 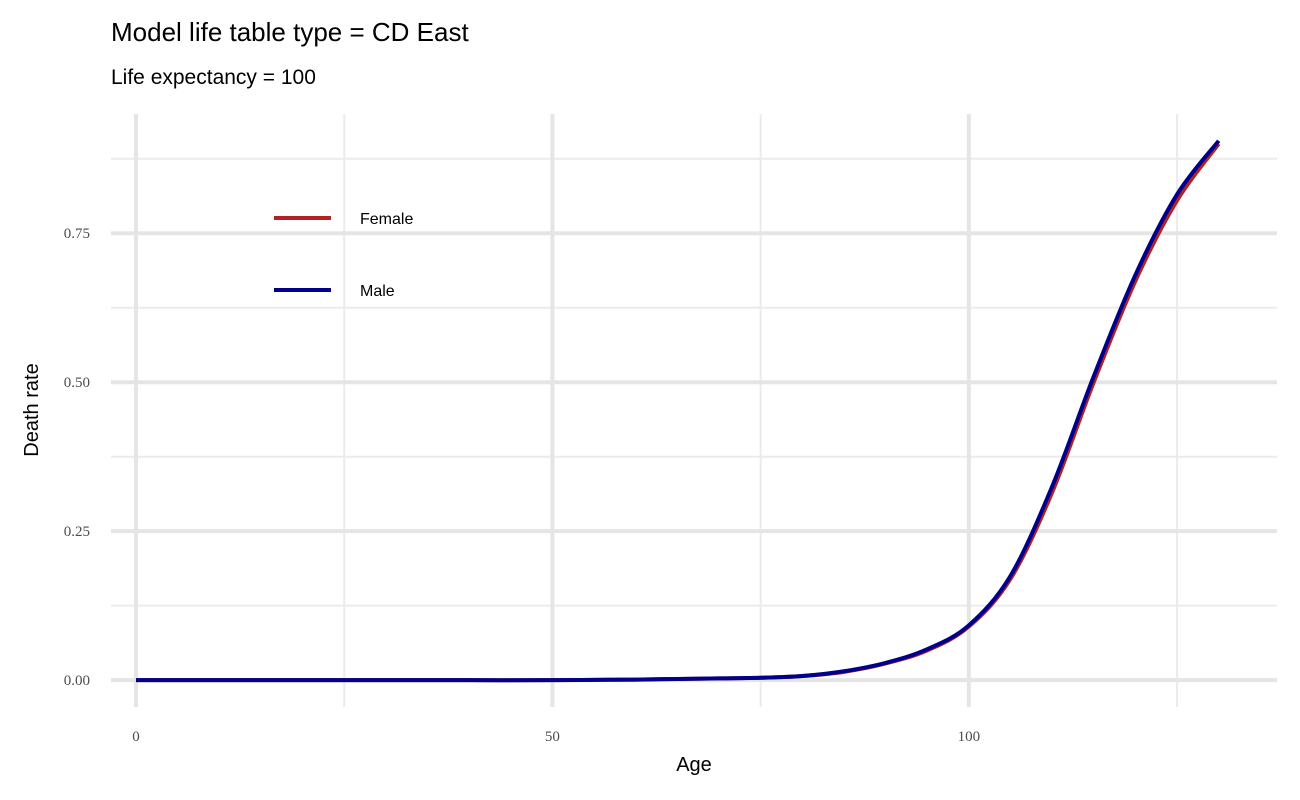 What do you see at coordinates (77, 681) in the screenshot?
I see `y-tick-label: 0.00` at bounding box center [77, 681].